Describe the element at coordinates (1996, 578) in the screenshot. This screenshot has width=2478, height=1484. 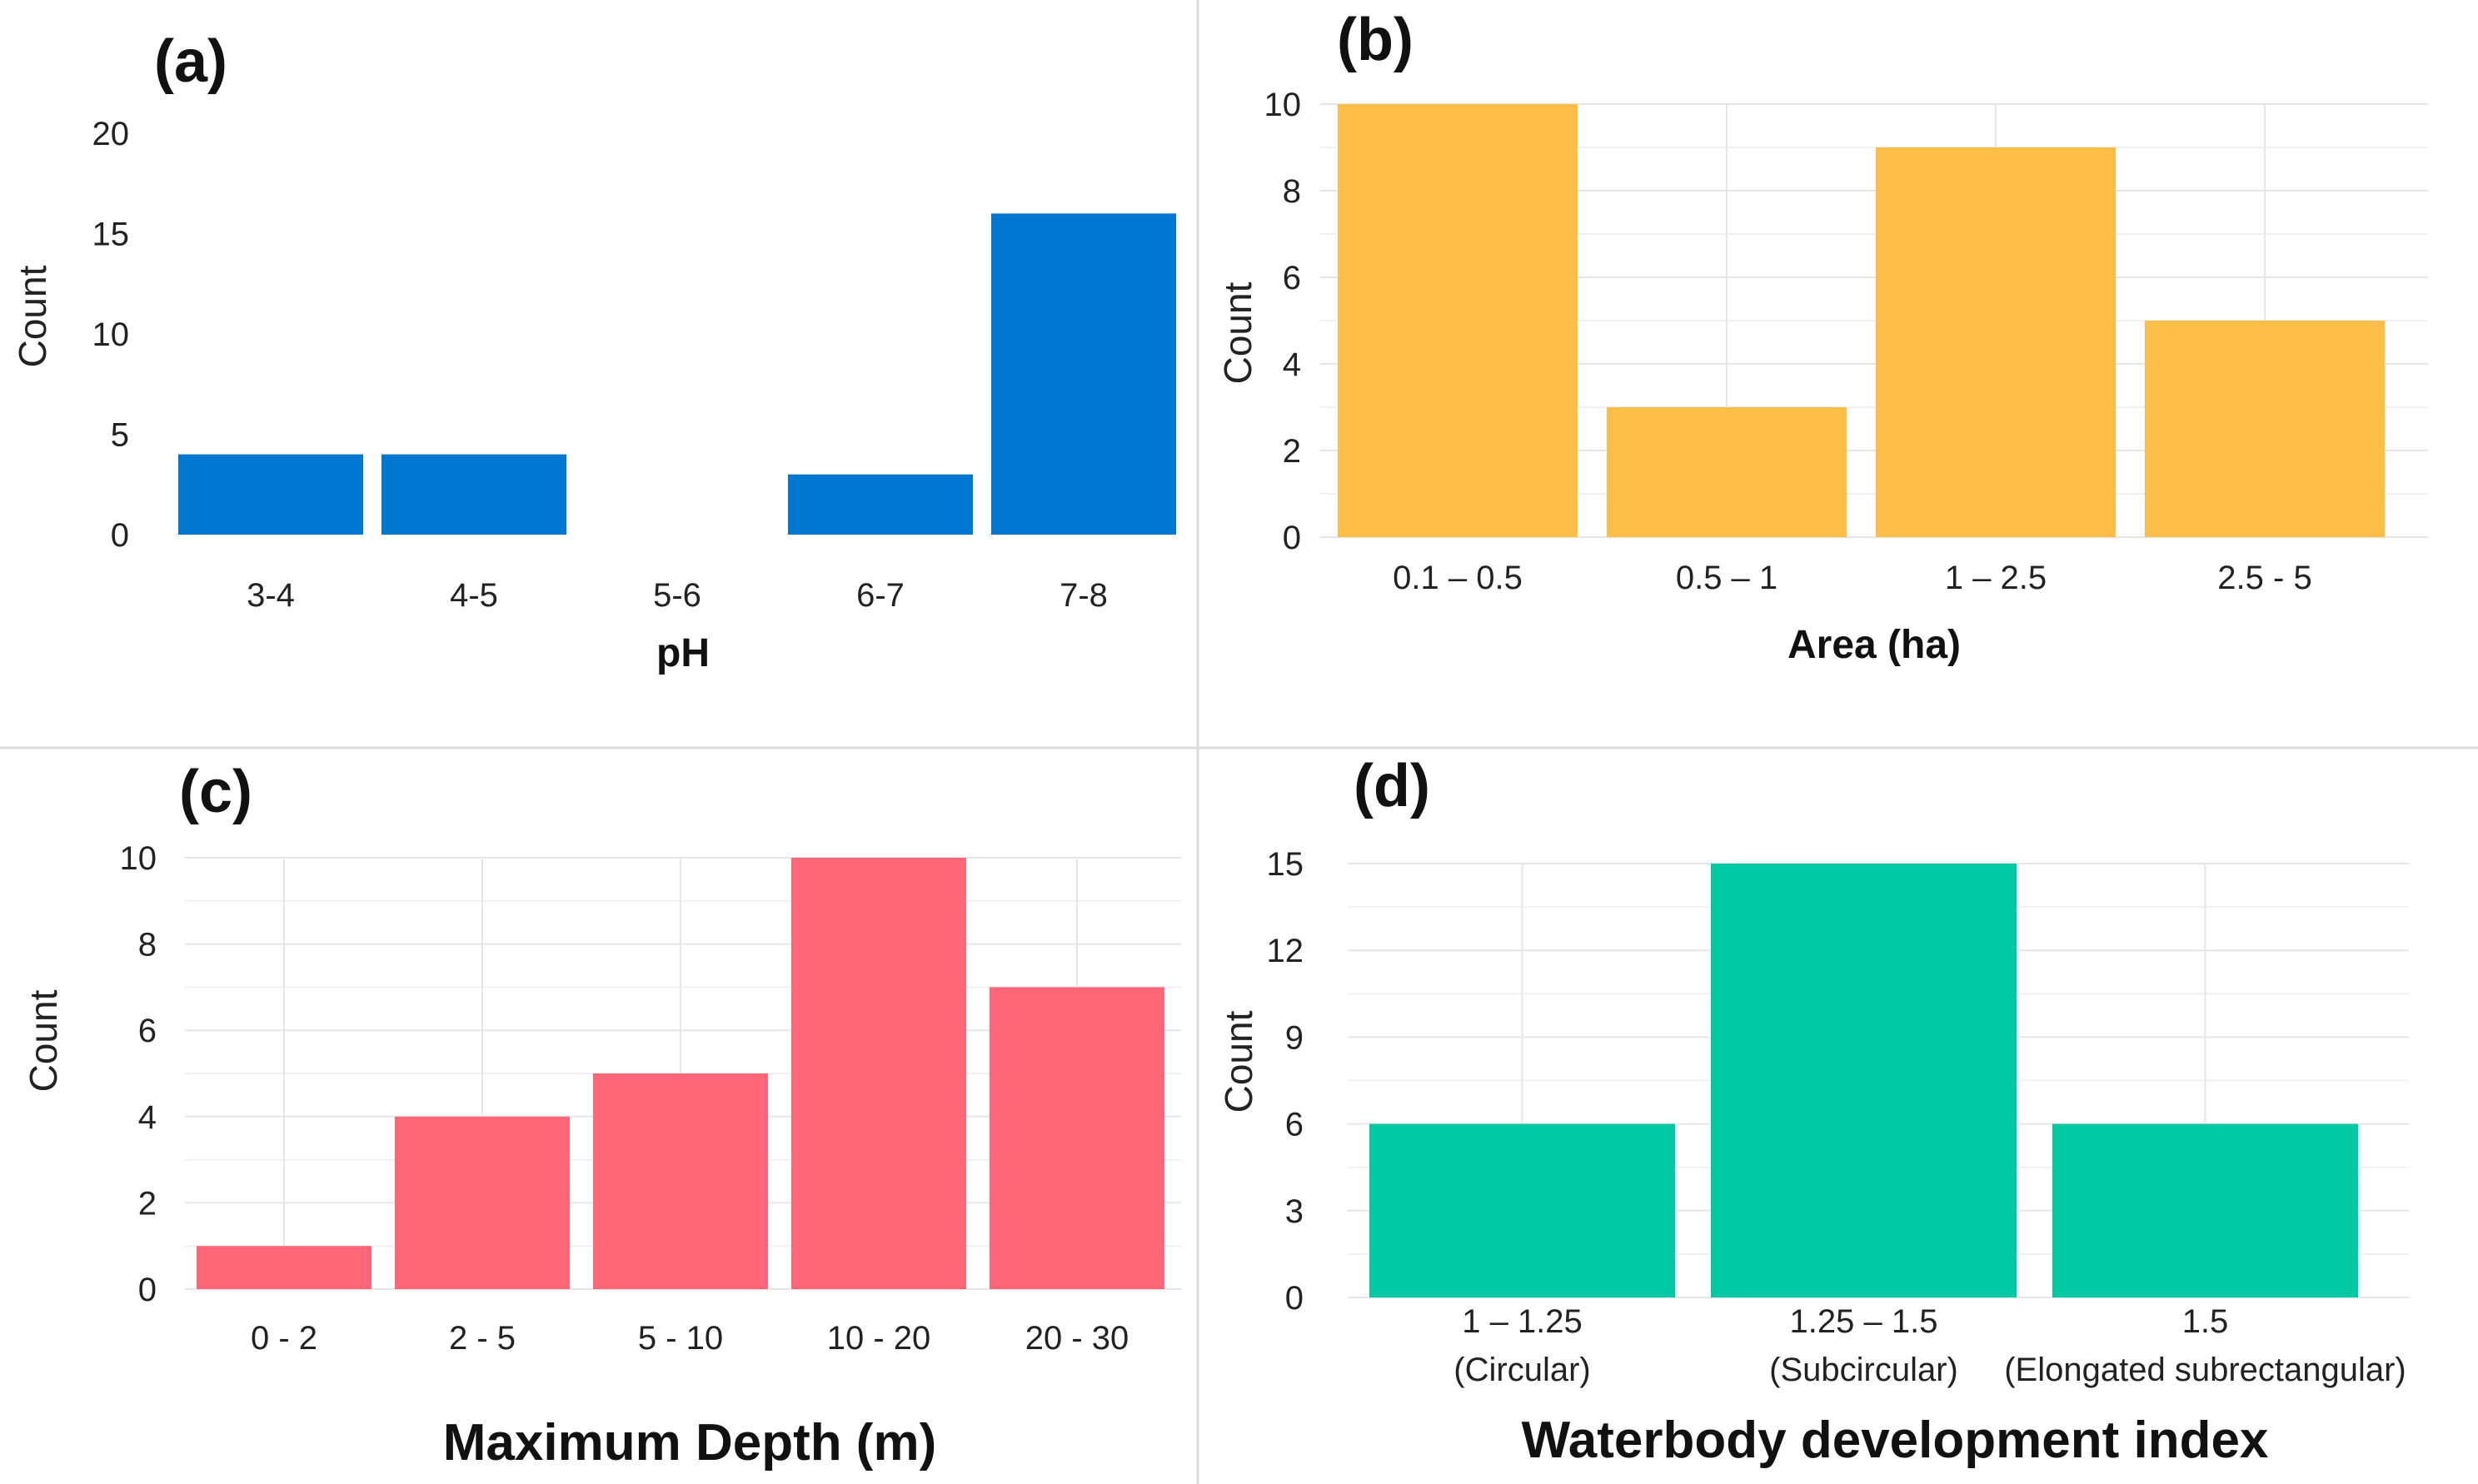
I see `x-tick-label: 1 – 2.5` at that location.